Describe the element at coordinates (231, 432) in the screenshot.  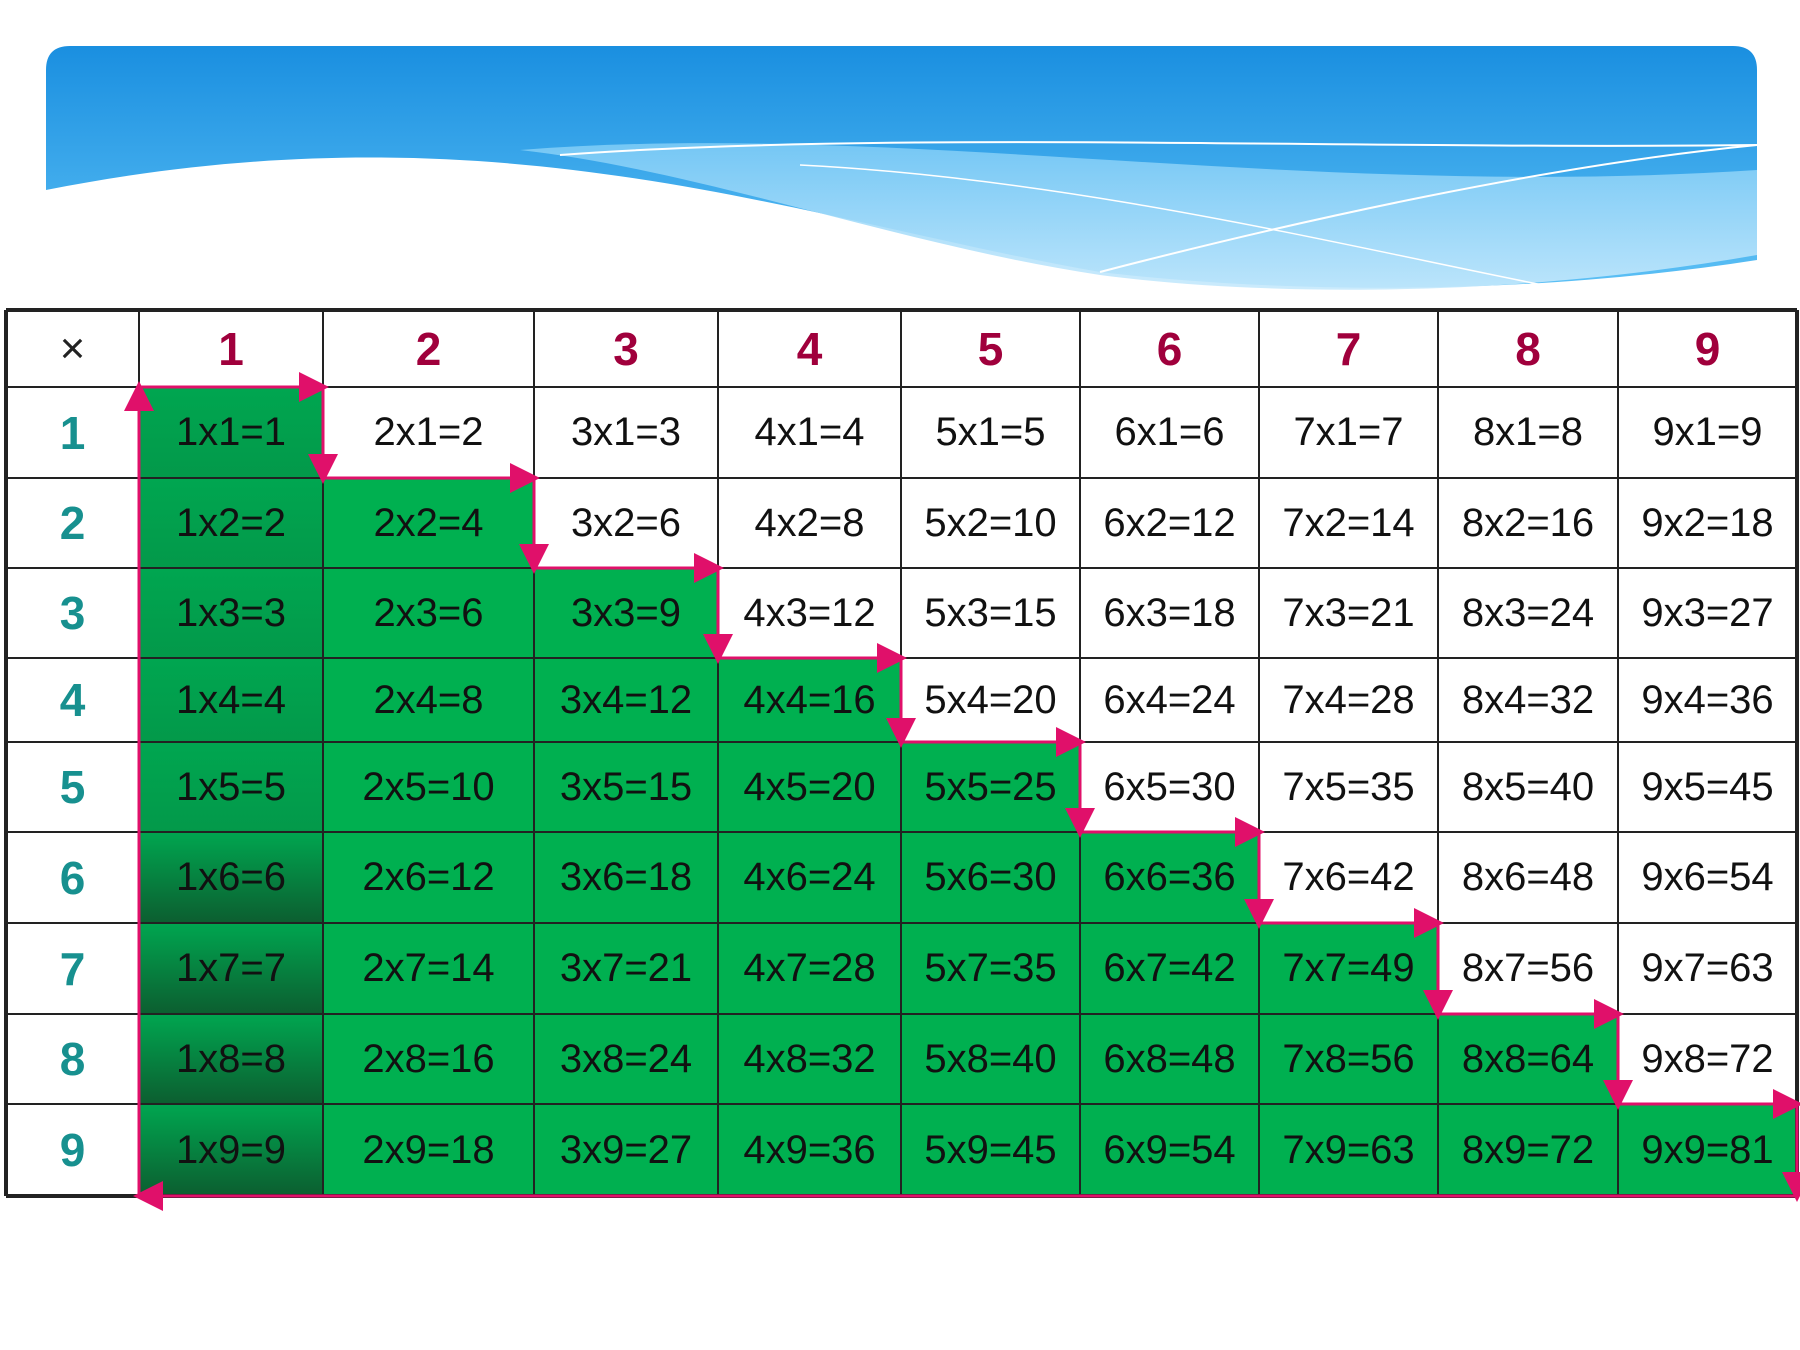
I see `cell: 1x1=1` at that location.